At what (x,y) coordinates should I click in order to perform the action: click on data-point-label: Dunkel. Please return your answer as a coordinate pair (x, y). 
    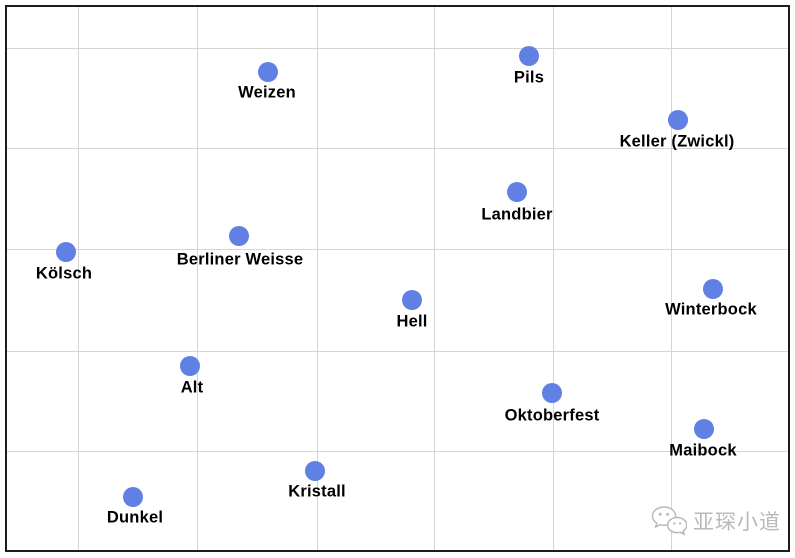
    Looking at the image, I should click on (135, 517).